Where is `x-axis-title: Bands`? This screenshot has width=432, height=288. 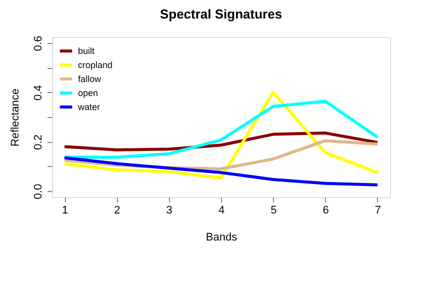 x-axis-title: Bands is located at coordinates (222, 238).